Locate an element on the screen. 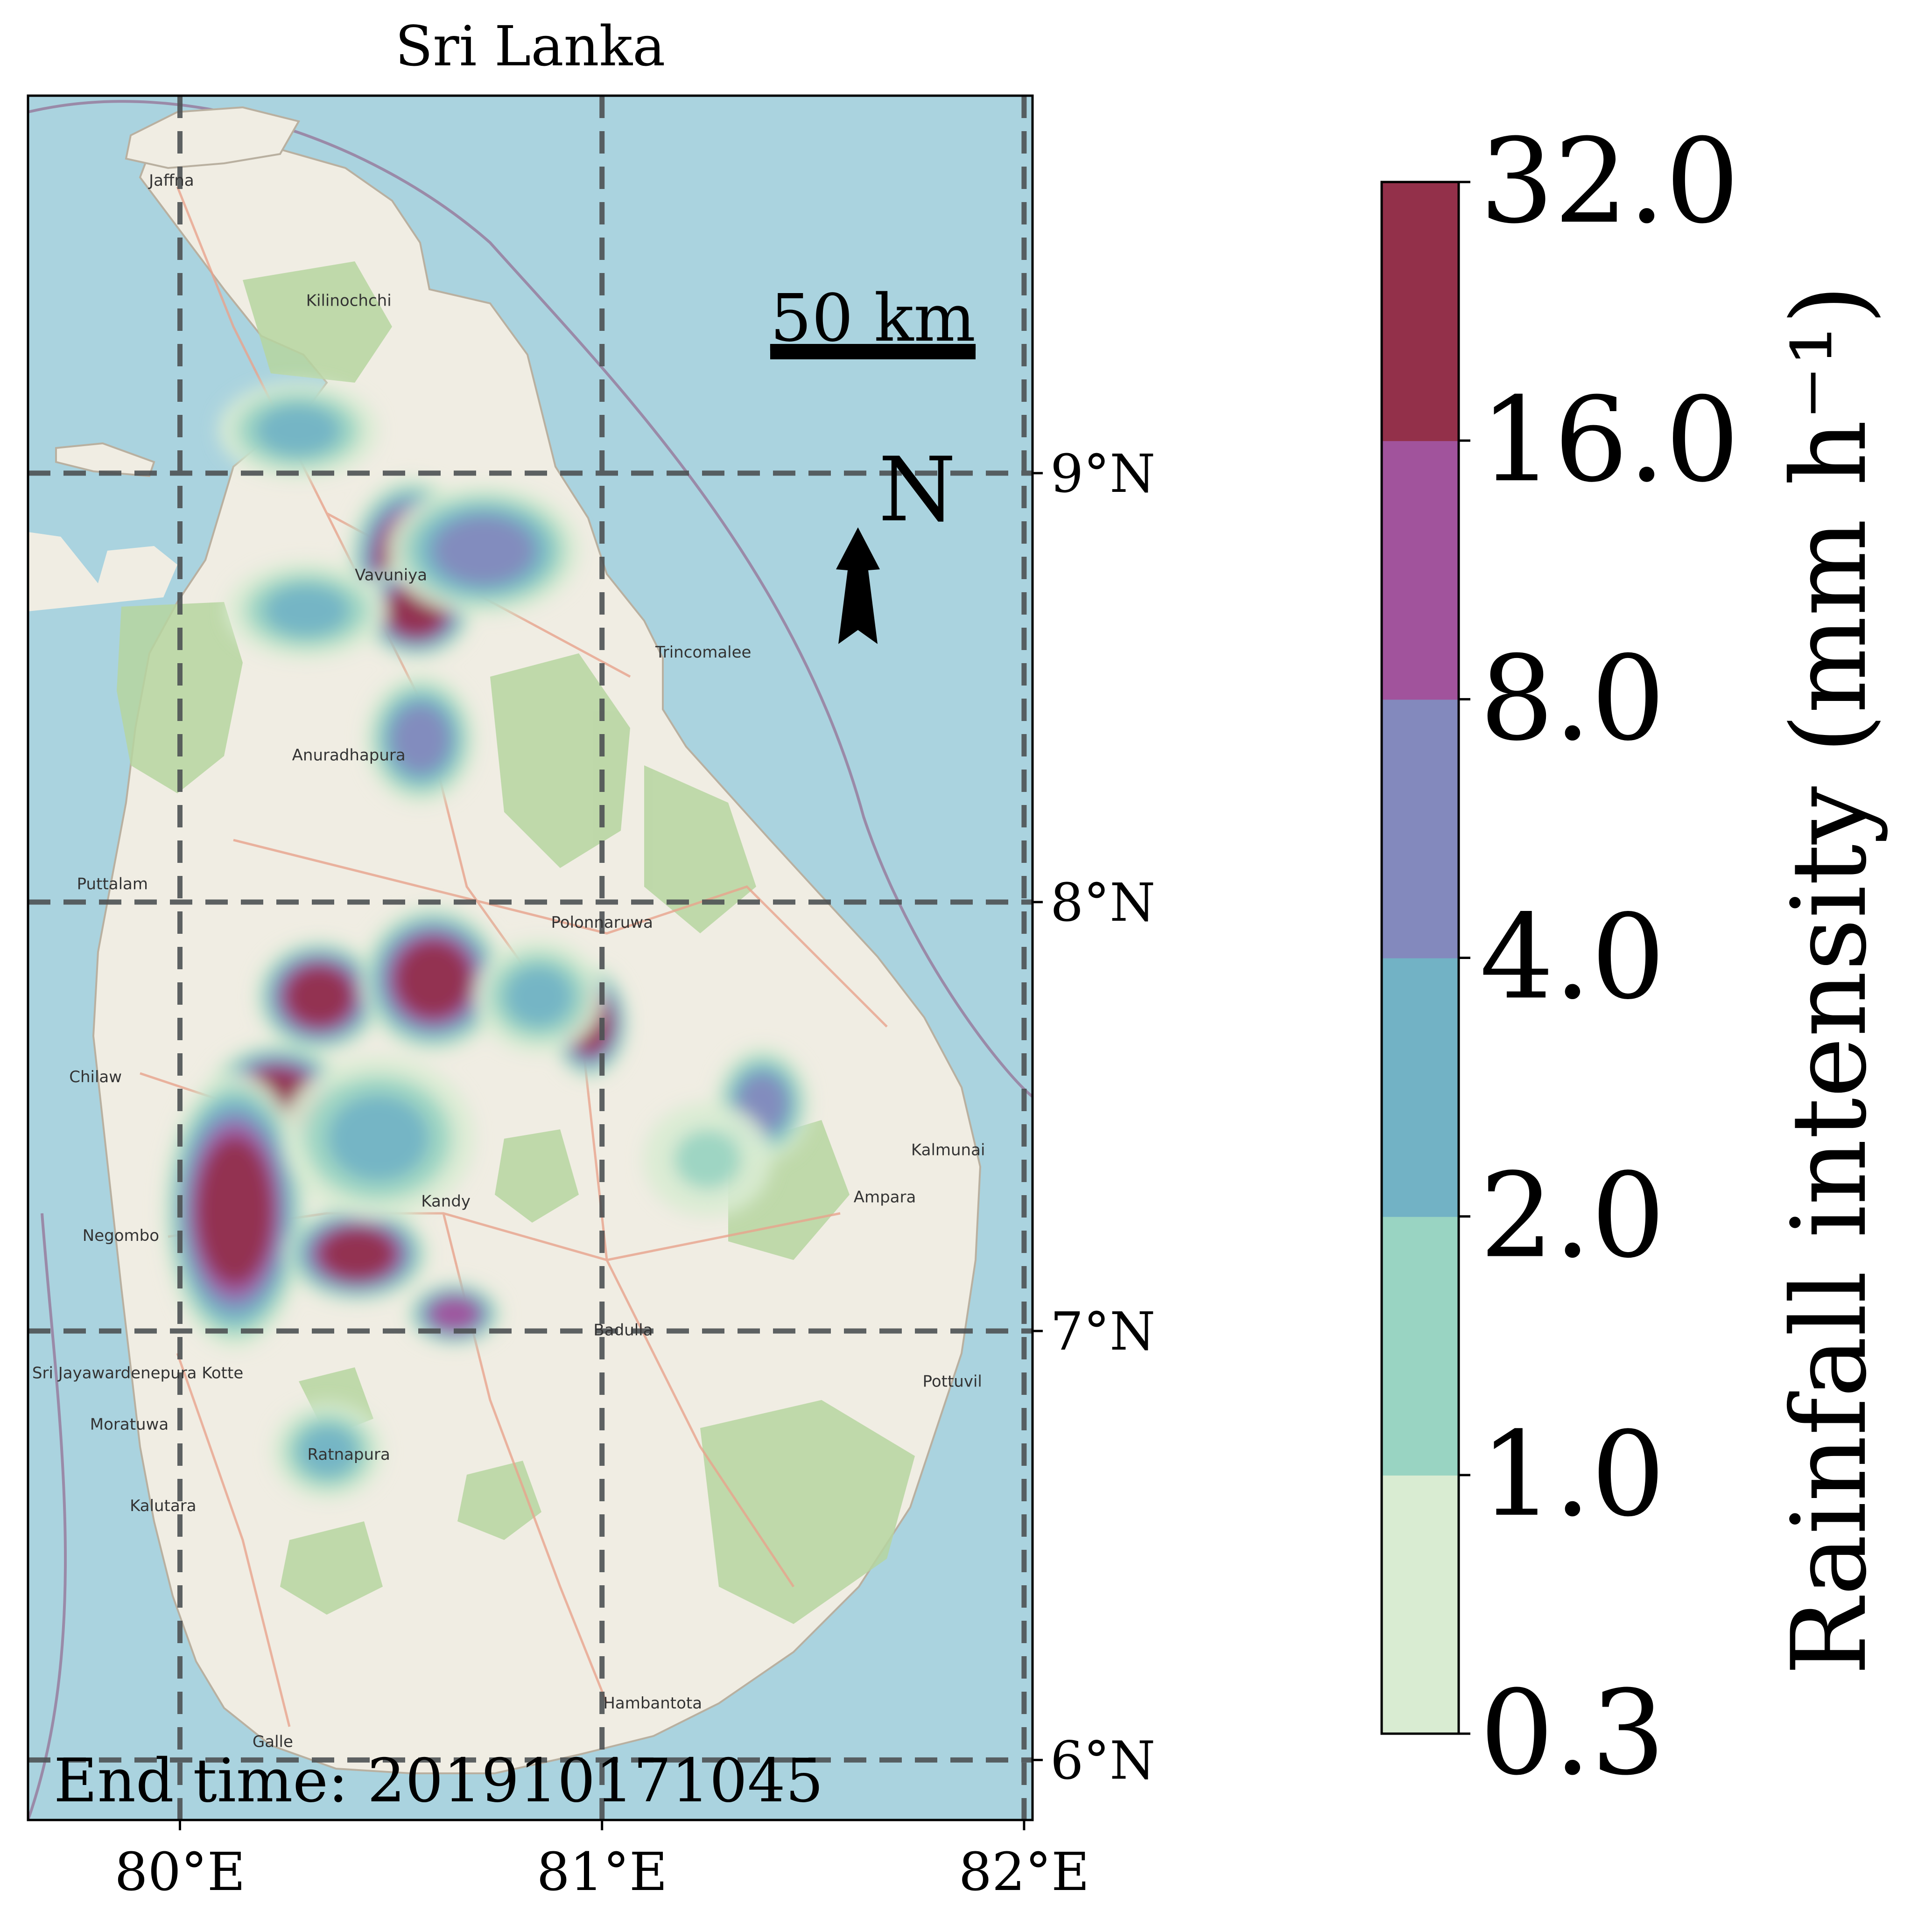 The height and width of the screenshot is (1932, 1925). lat-tick-label: 6°N is located at coordinates (1102, 1760).